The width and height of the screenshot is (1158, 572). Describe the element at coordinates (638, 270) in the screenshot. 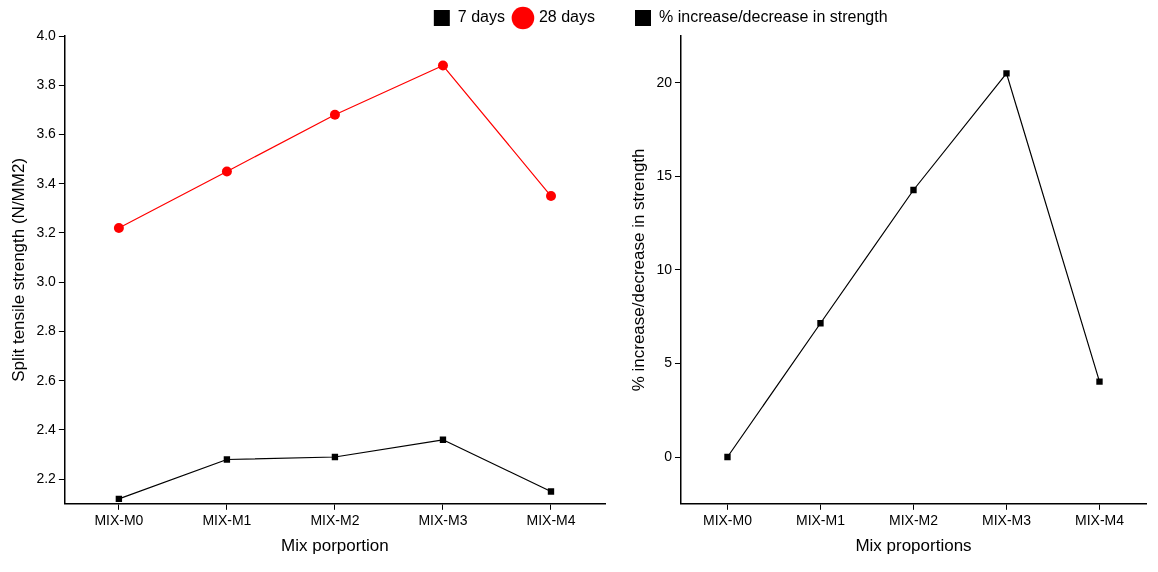

I see `y-axis-title: % increase/decrease in strength` at that location.